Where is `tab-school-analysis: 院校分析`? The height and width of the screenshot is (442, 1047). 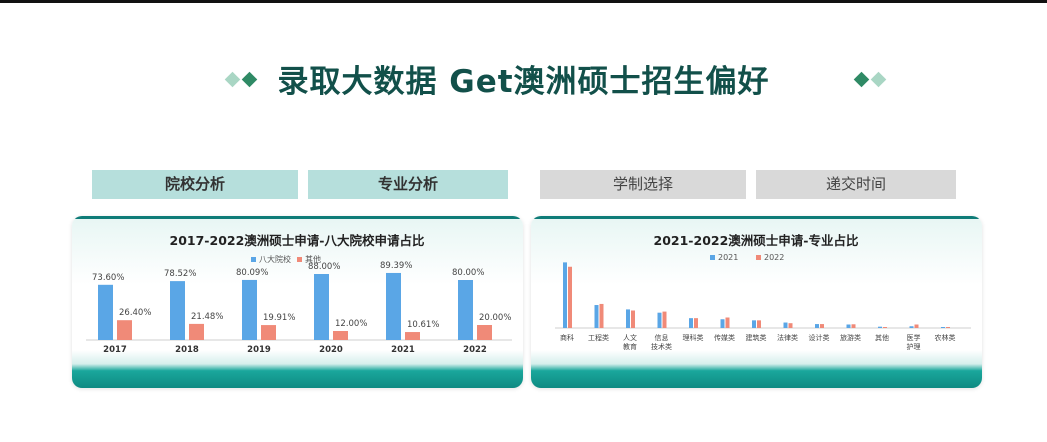 tab-school-analysis: 院校分析 is located at coordinates (195, 184).